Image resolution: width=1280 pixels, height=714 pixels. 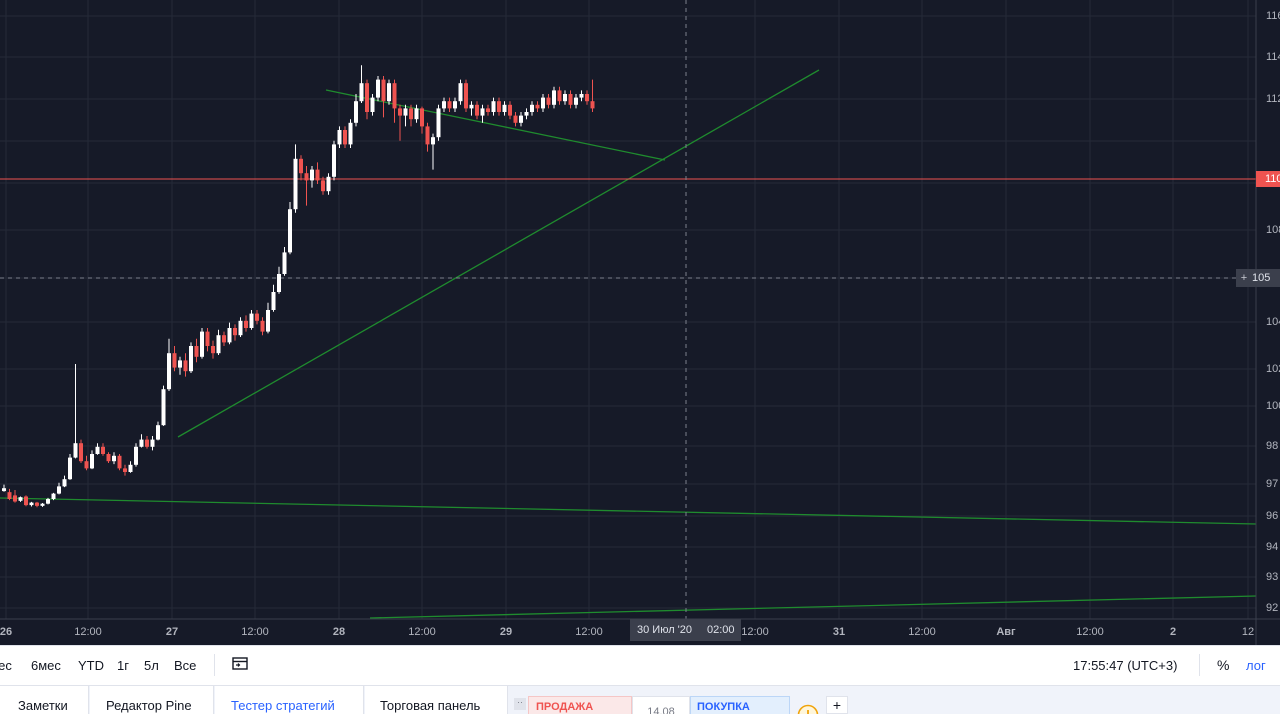 I want to click on price-axis-label: 104, so click(x=1273, y=322).